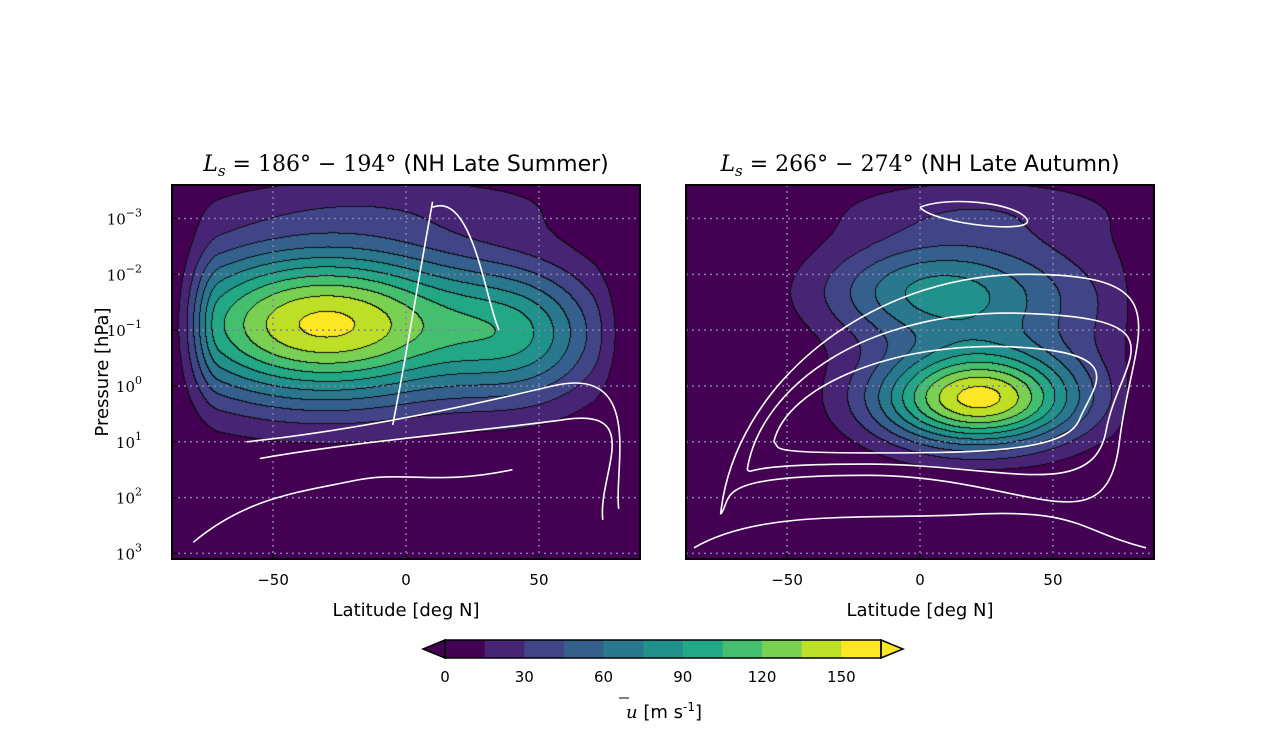 The height and width of the screenshot is (739, 1280). Describe the element at coordinates (138, 380) in the screenshot. I see `left-ytick-exponent: 0` at that location.